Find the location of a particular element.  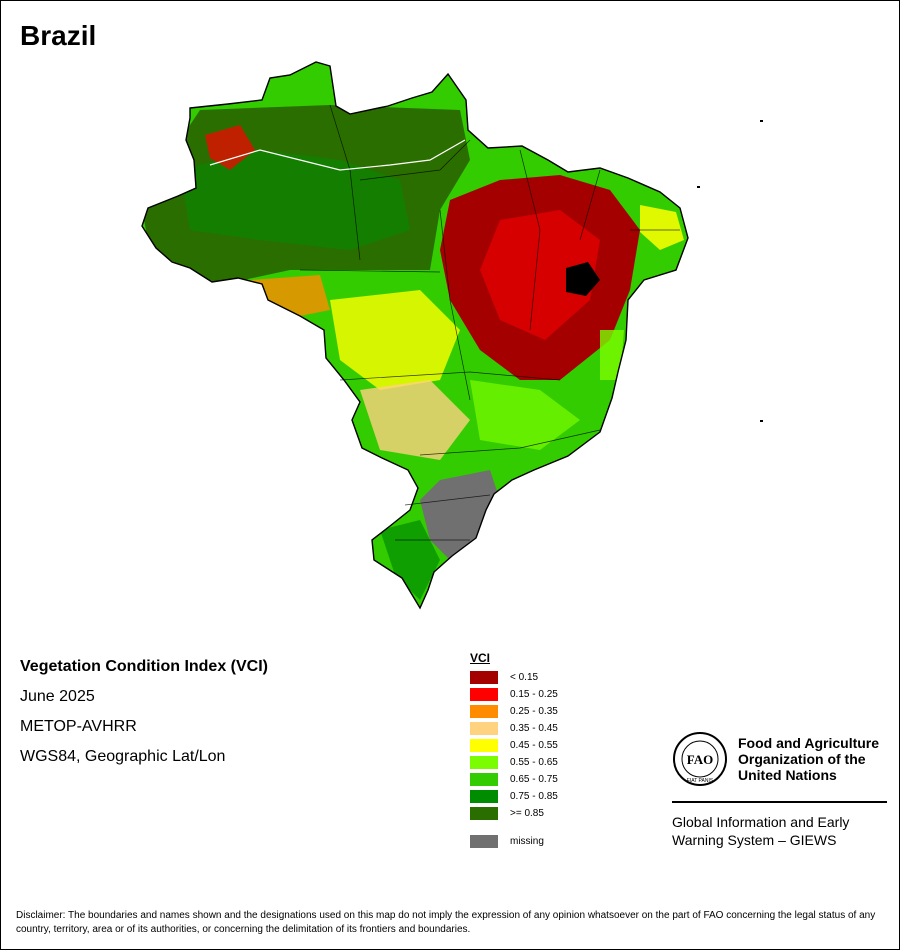

fao-name-line2: Organization of the is located at coordinates (802, 759).